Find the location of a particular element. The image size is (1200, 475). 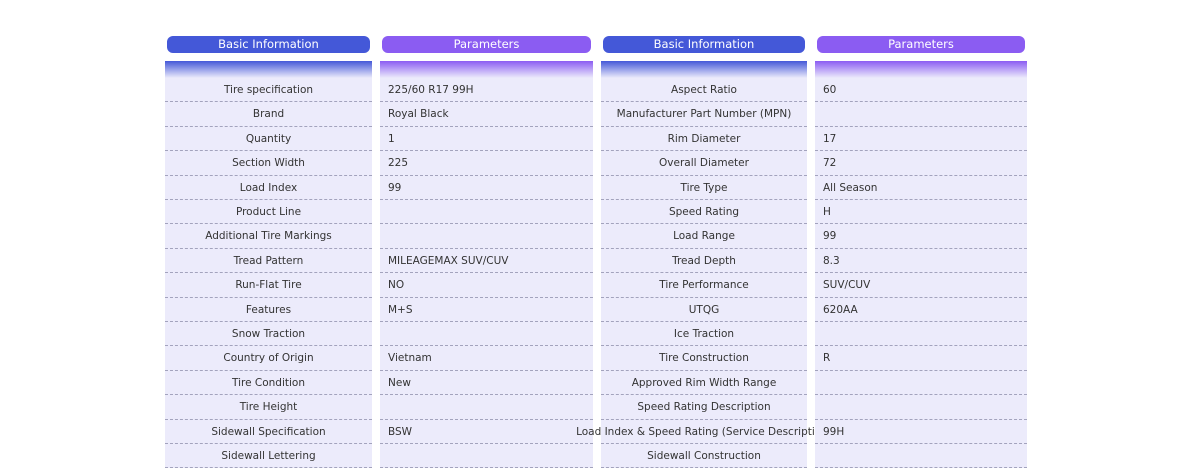

spec-label: Rim Diameter is located at coordinates (704, 139).